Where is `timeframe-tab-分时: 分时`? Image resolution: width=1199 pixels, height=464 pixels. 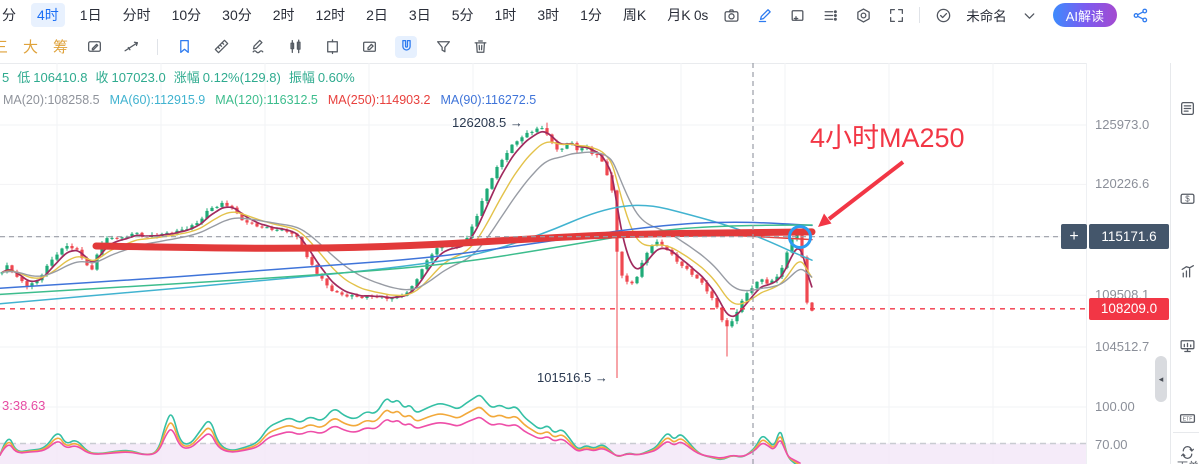
timeframe-tab-分时: 分时 is located at coordinates (136, 15).